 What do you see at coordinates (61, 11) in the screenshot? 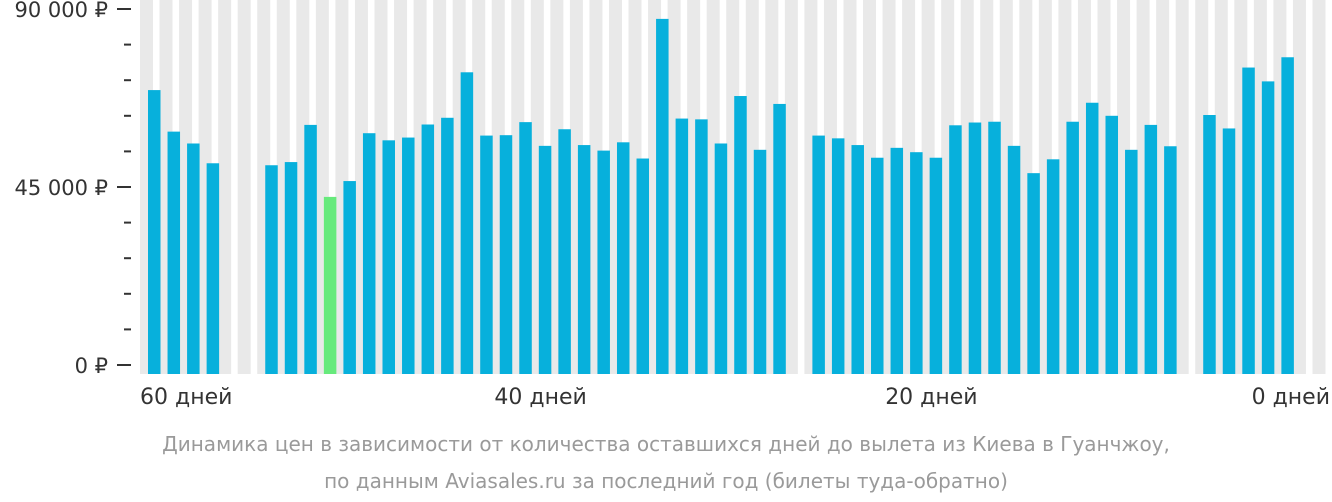
I see `y-tick-label: 90 000 ₽` at bounding box center [61, 11].